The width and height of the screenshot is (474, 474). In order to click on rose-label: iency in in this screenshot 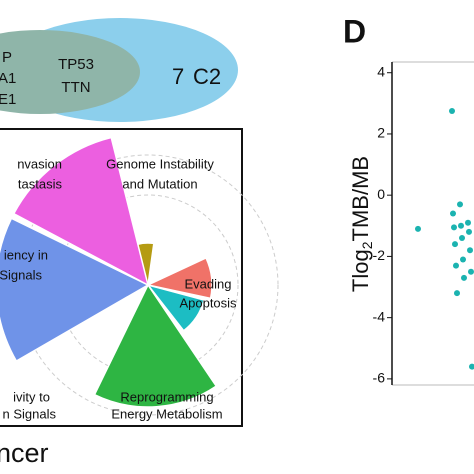, I will do `click(26, 254)`.